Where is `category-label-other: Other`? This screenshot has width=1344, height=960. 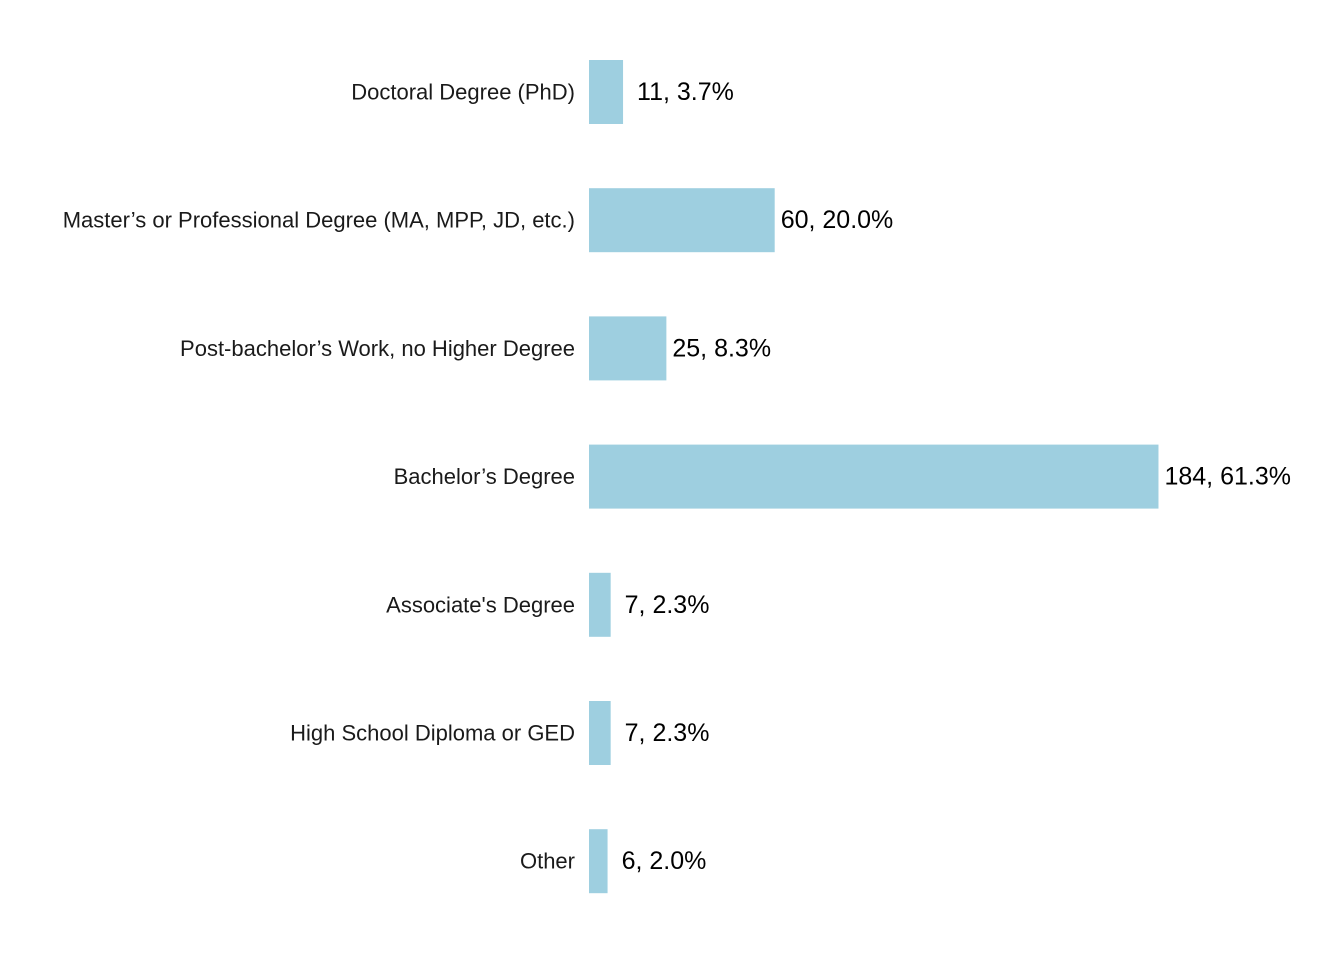
category-label-other: Other is located at coordinates (547, 861).